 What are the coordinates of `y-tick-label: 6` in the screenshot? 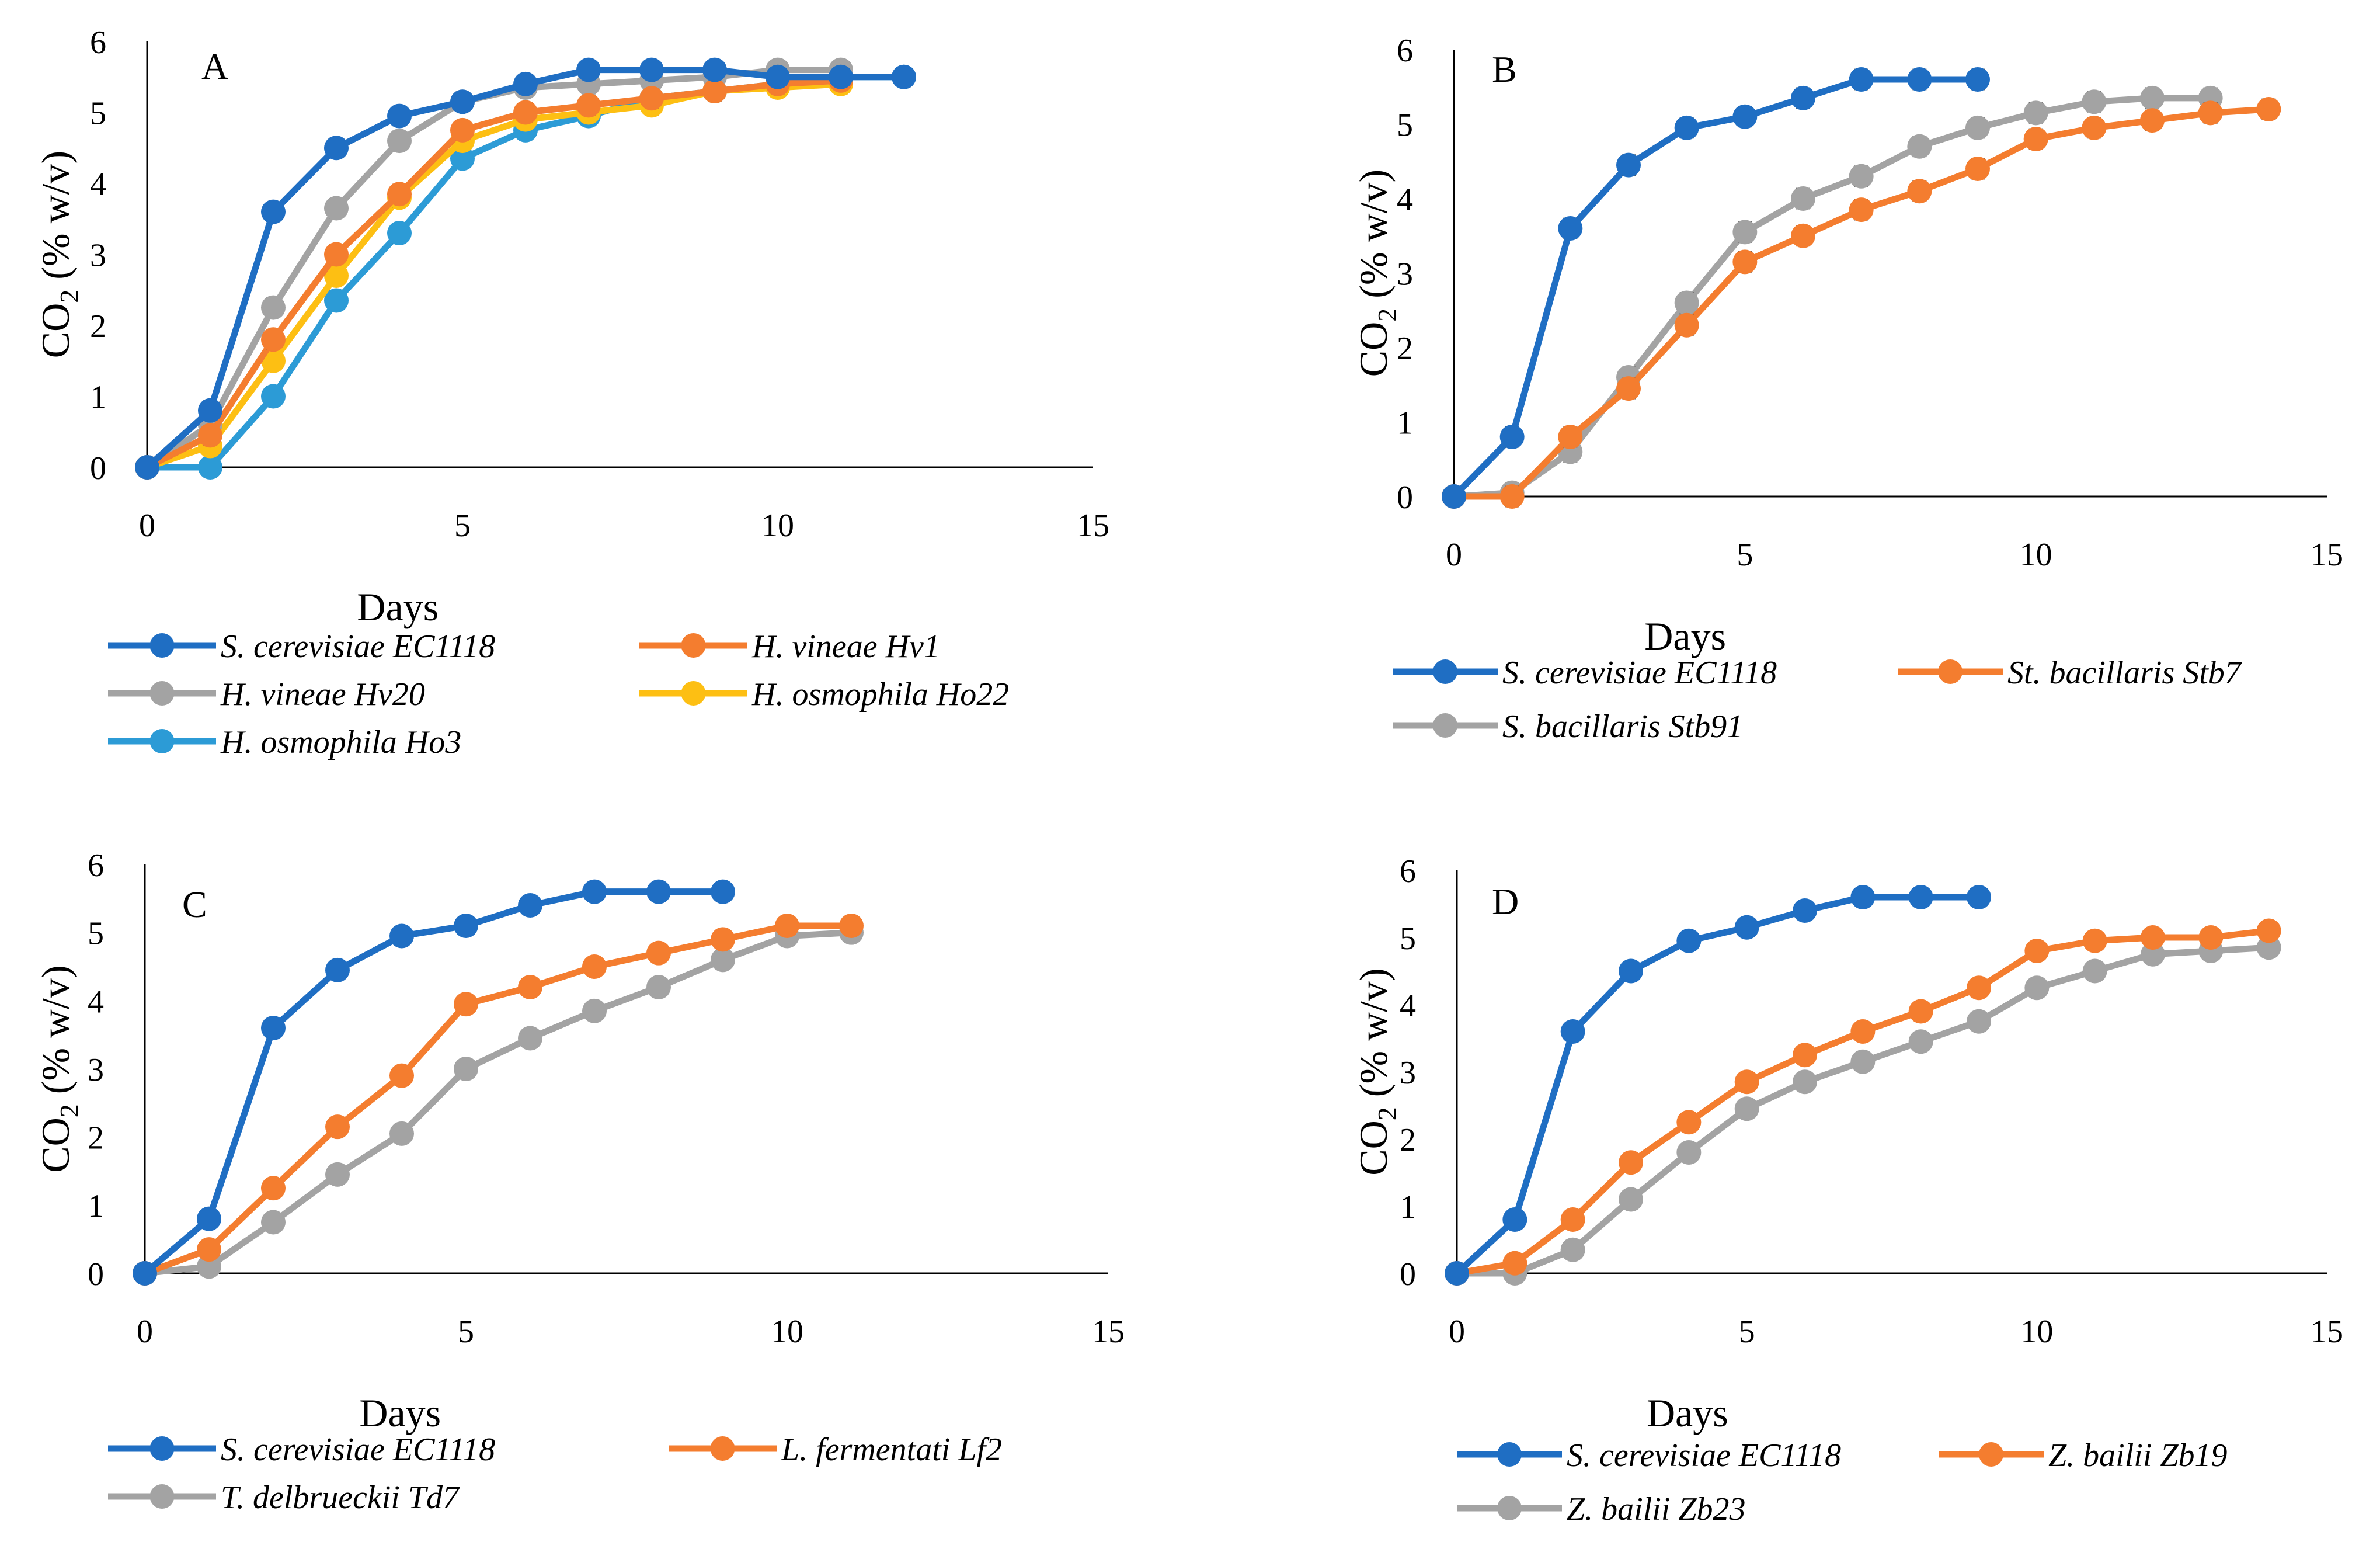 It's located at (98, 43).